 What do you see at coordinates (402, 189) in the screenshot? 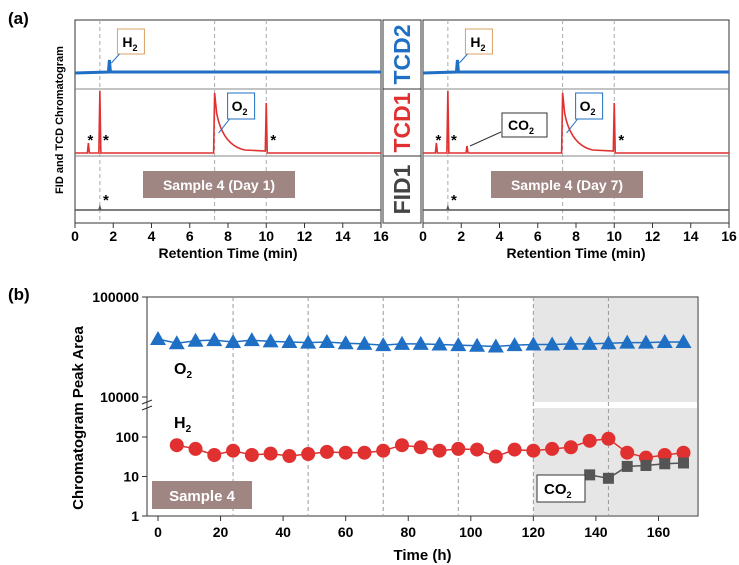
I see `detector-box` at bounding box center [402, 189].